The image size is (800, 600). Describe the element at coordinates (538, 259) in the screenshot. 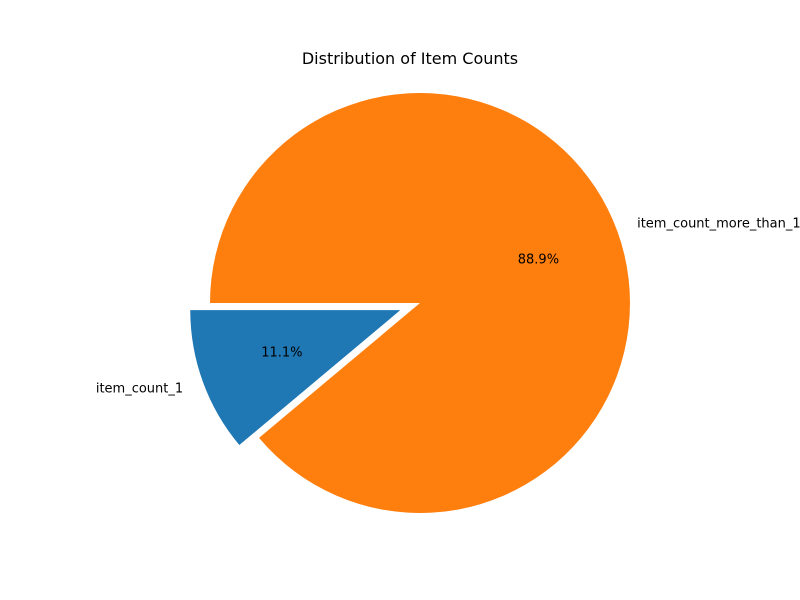

I see `pie-percent-label-item-count-more-than-1: 88.9%` at that location.